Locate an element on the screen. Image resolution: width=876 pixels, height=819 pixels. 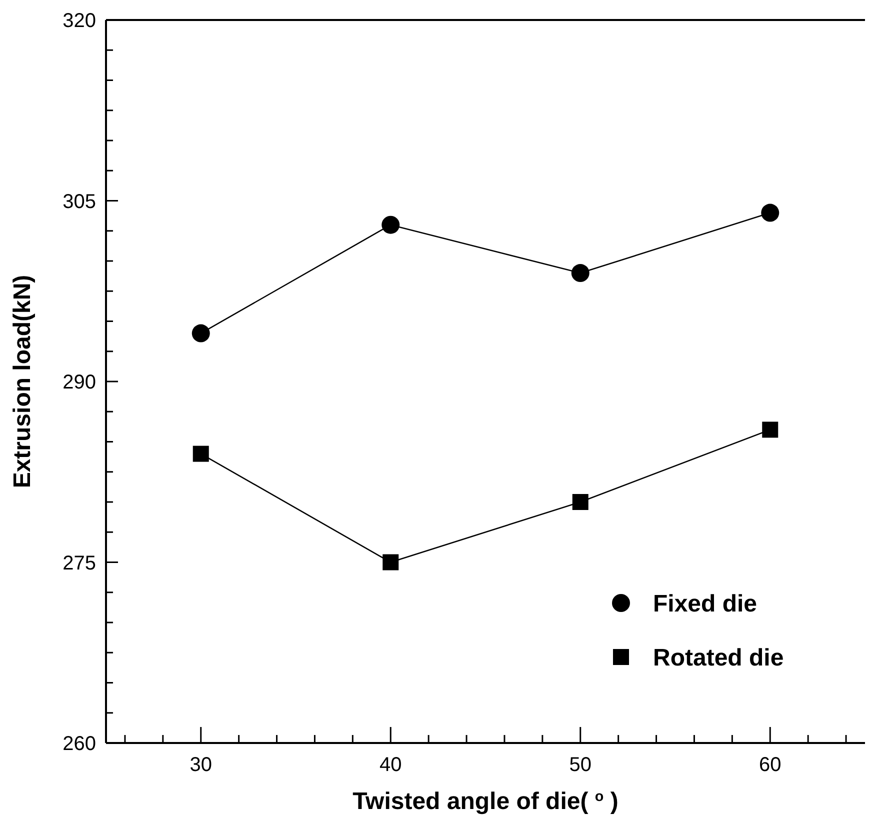
x-tick-label: 60 is located at coordinates (770, 765).